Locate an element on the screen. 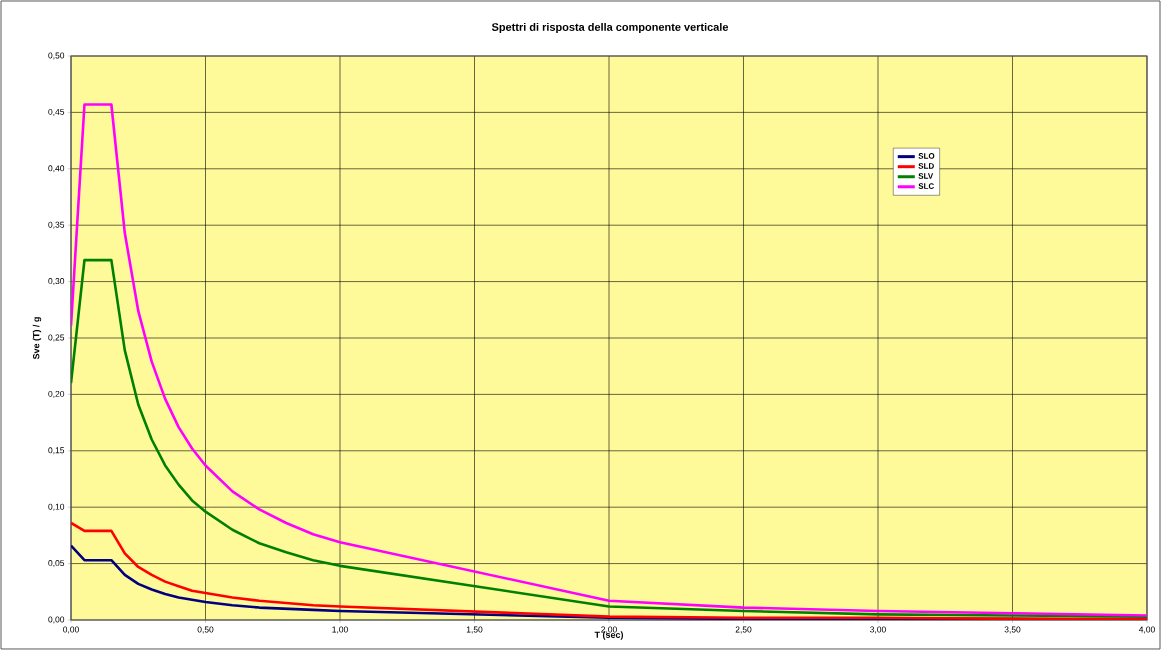 The image size is (1161, 650). y-tick-label: 0,20 is located at coordinates (56, 394).